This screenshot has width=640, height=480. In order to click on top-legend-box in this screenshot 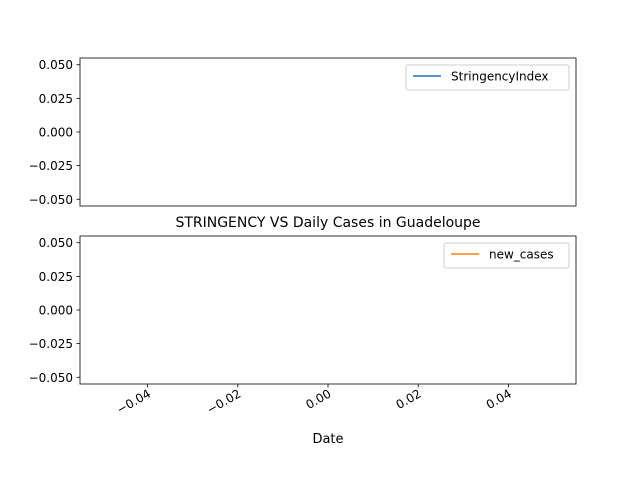, I will do `click(487, 77)`.